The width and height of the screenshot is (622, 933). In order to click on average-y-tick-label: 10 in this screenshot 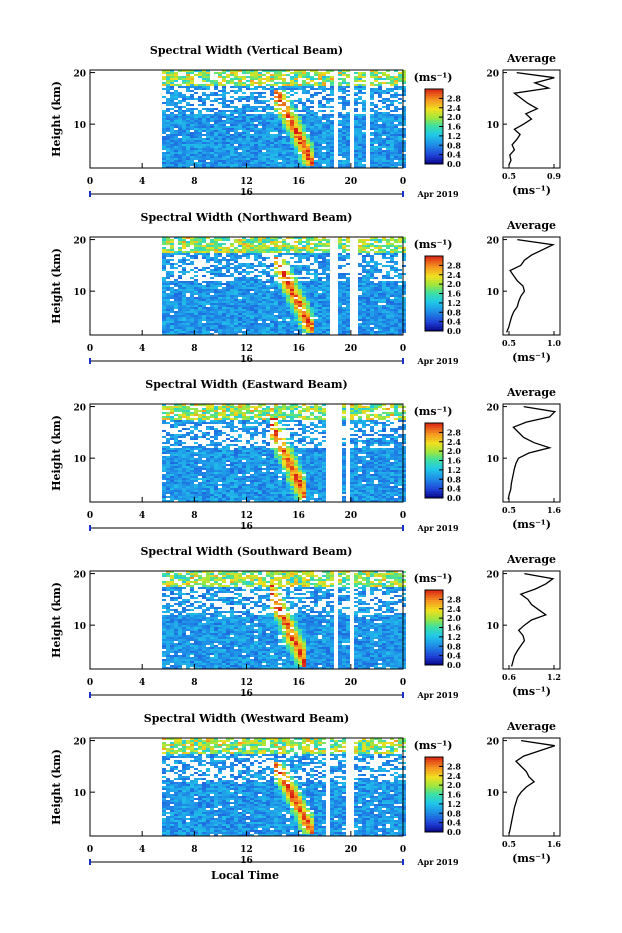, I will do `click(492, 126)`.